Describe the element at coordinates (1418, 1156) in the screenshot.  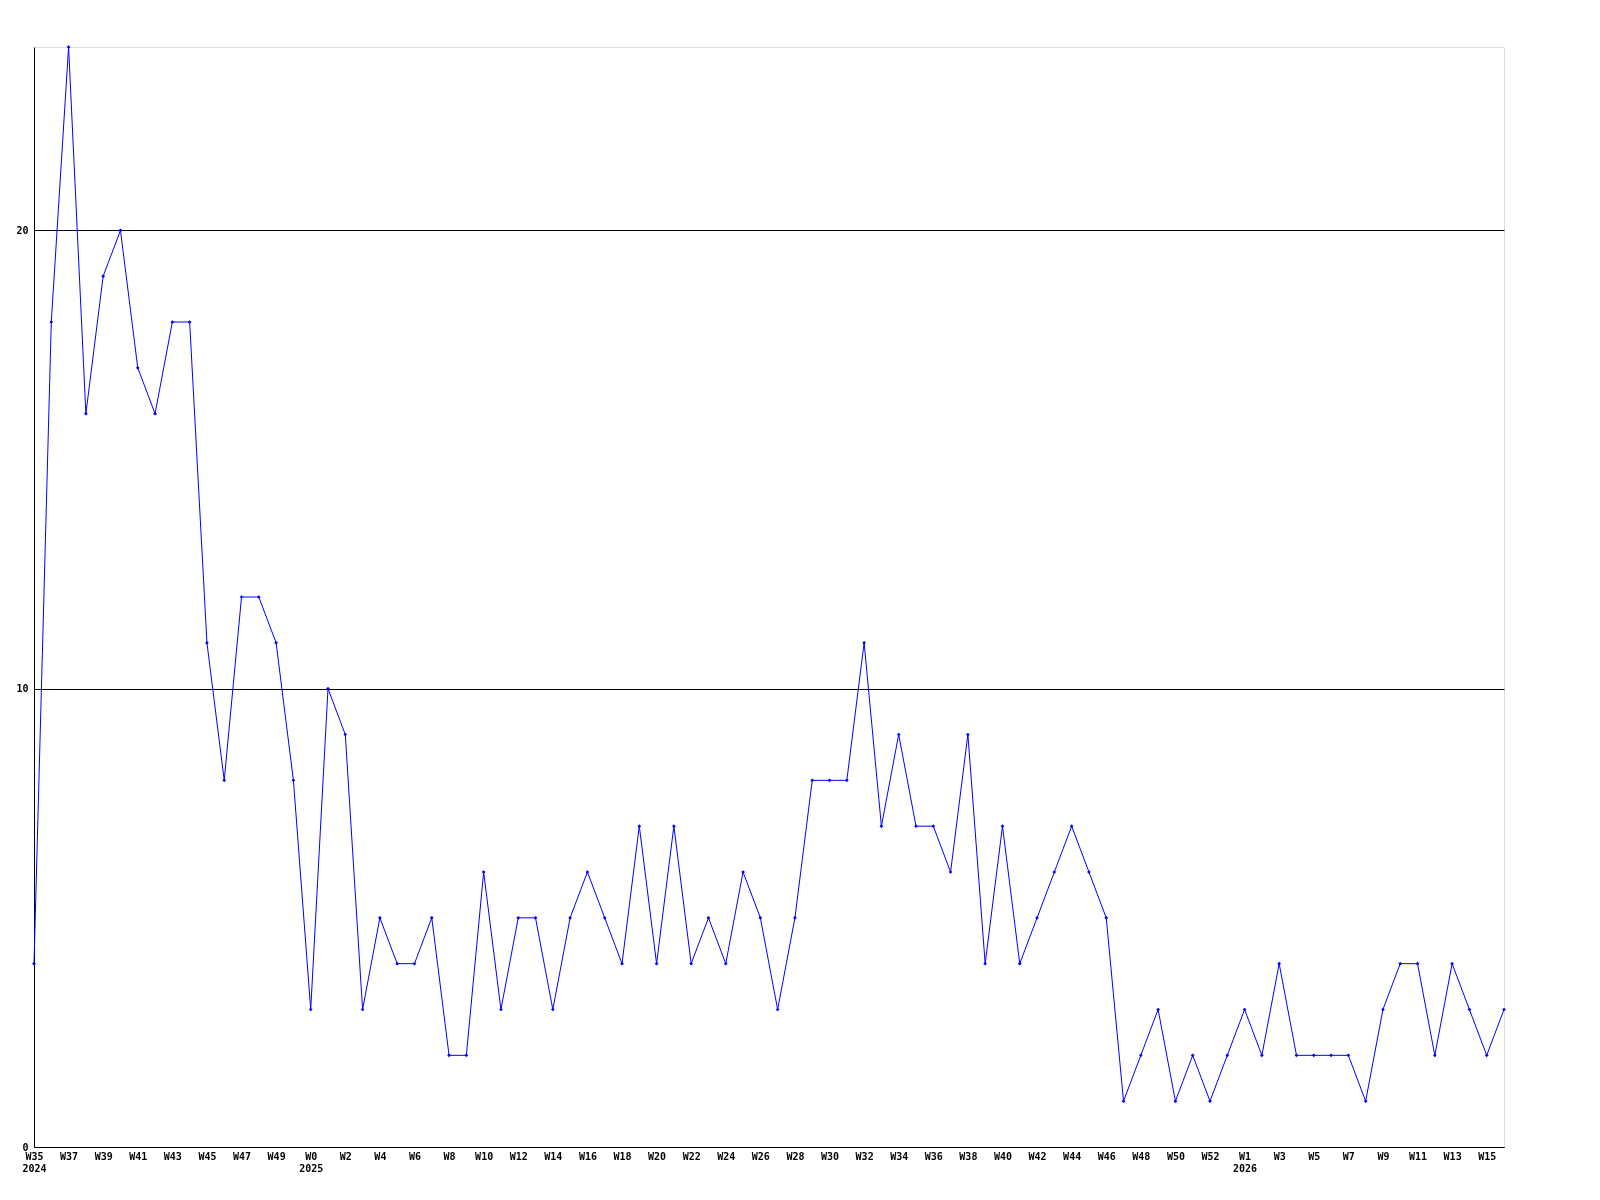
I see `x-tick-label: W11` at that location.